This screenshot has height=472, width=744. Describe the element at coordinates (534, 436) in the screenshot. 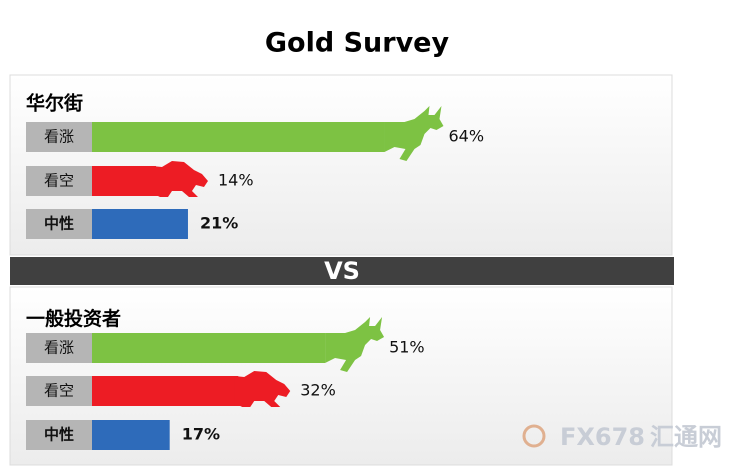

I see `watermark-icon` at that location.